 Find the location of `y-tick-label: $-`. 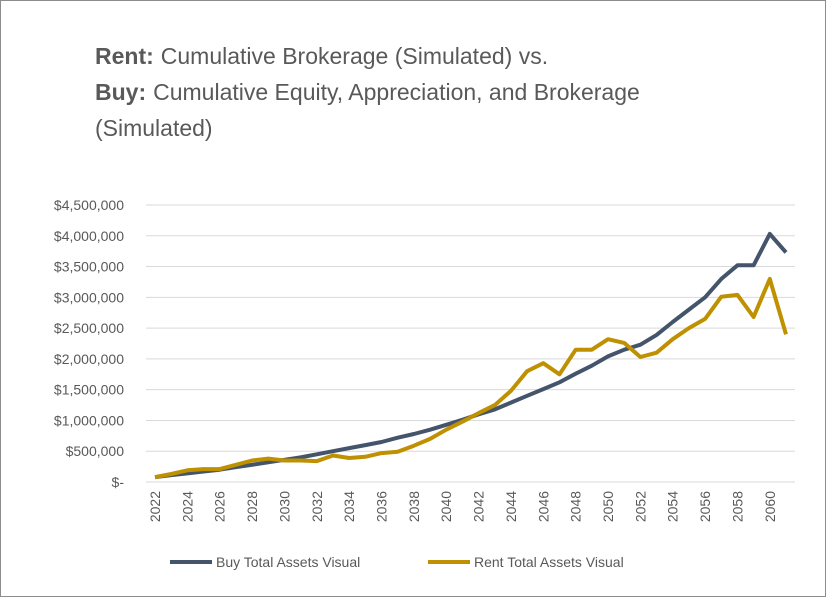

y-tick-label: $- is located at coordinates (118, 482).